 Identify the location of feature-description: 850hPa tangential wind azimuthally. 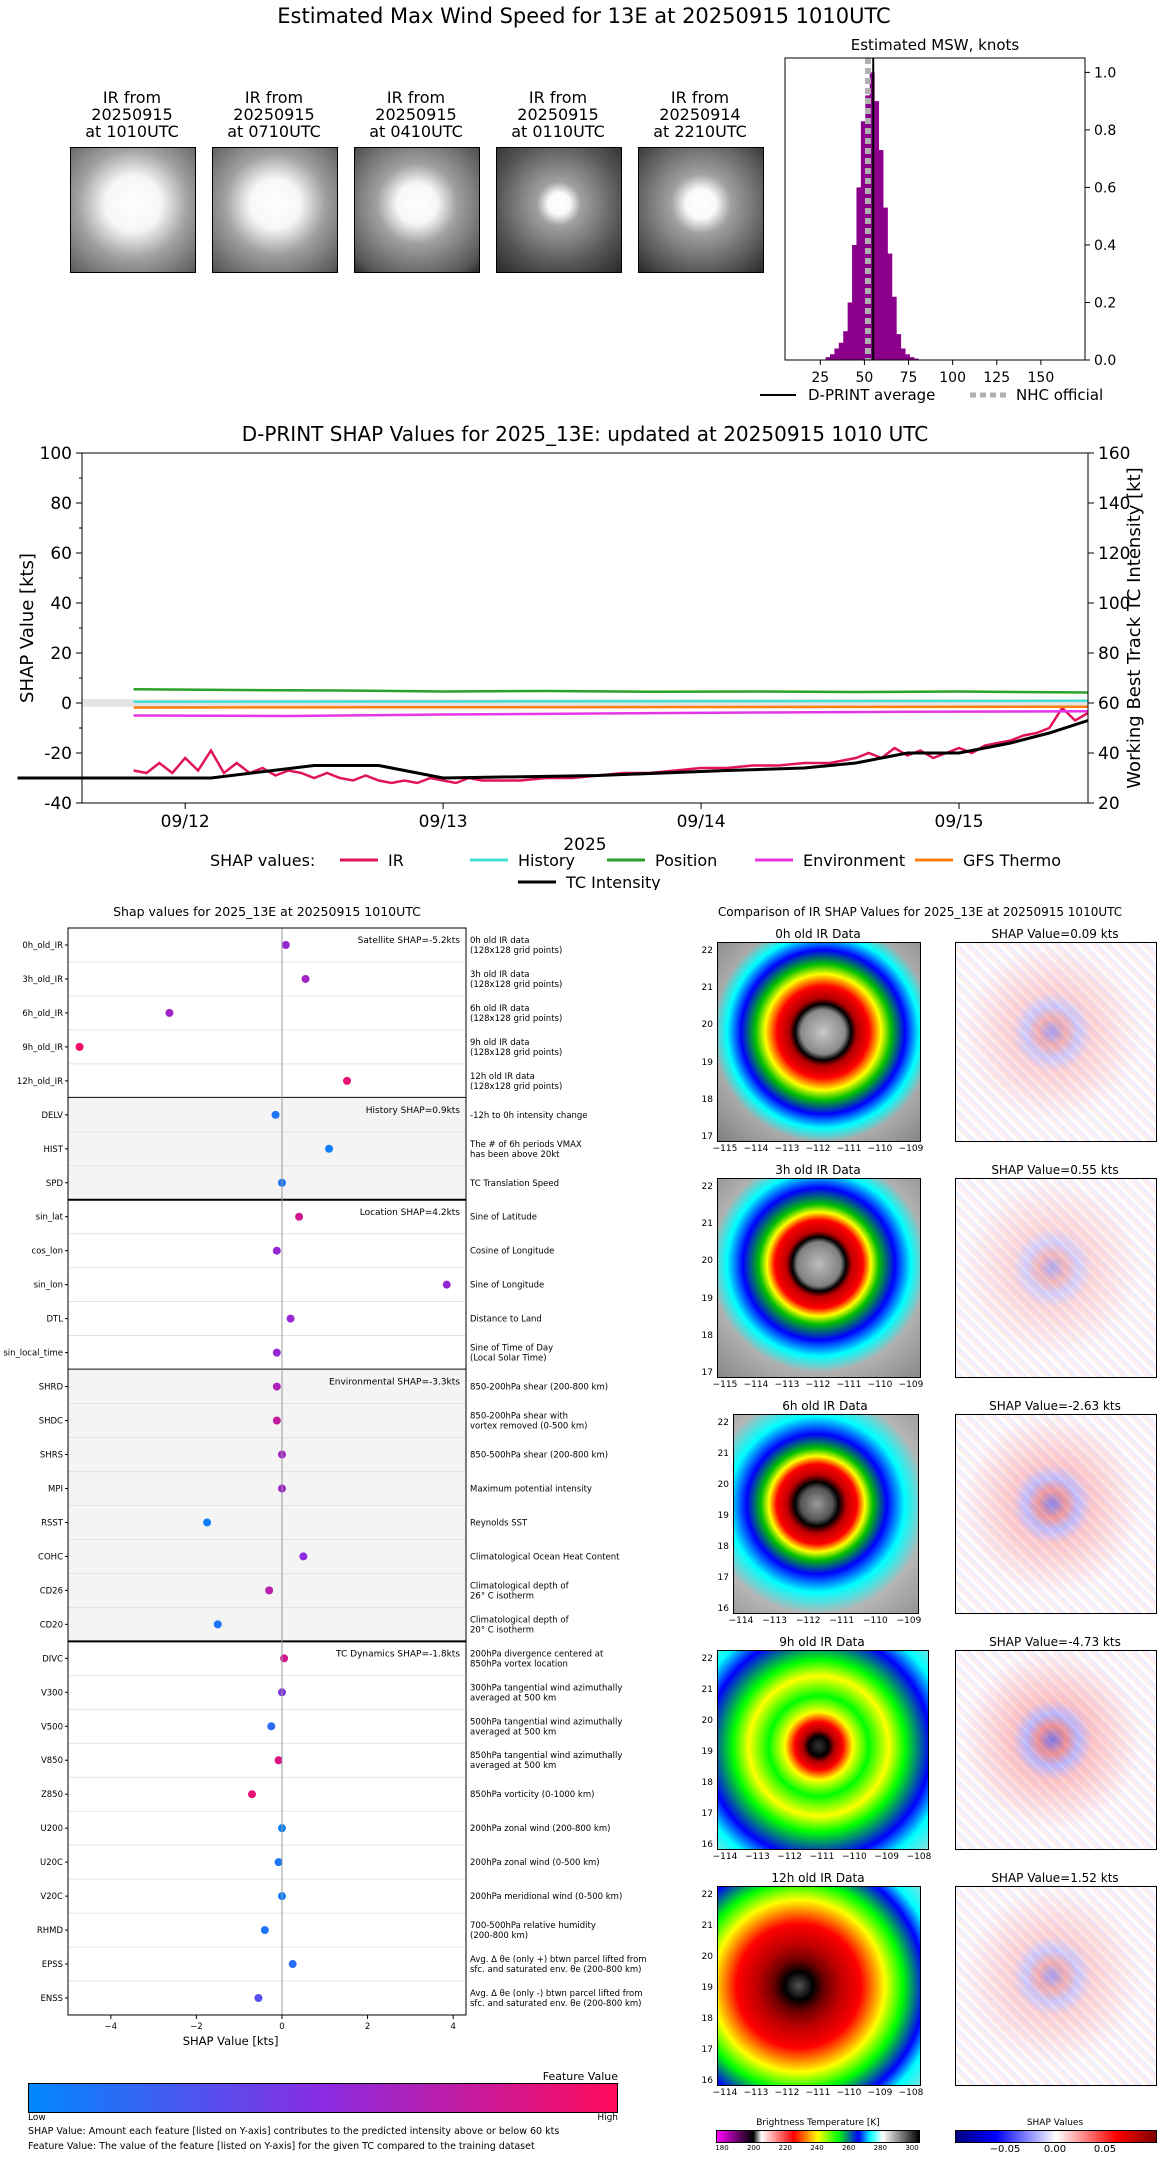
(546, 1756).